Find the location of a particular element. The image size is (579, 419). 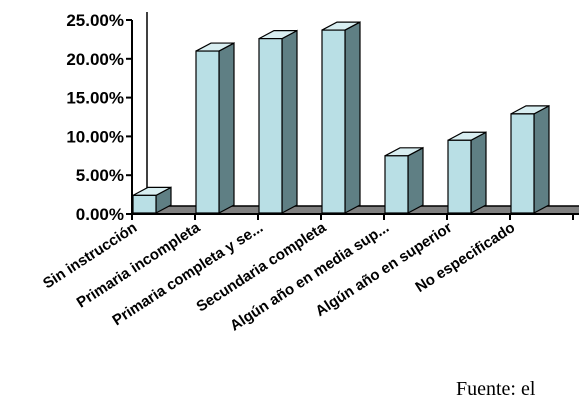

y-axis-ticks: 0.00% 5.00% 10.00% 15.00% 20.00% 25.00% is located at coordinates (95, 117).